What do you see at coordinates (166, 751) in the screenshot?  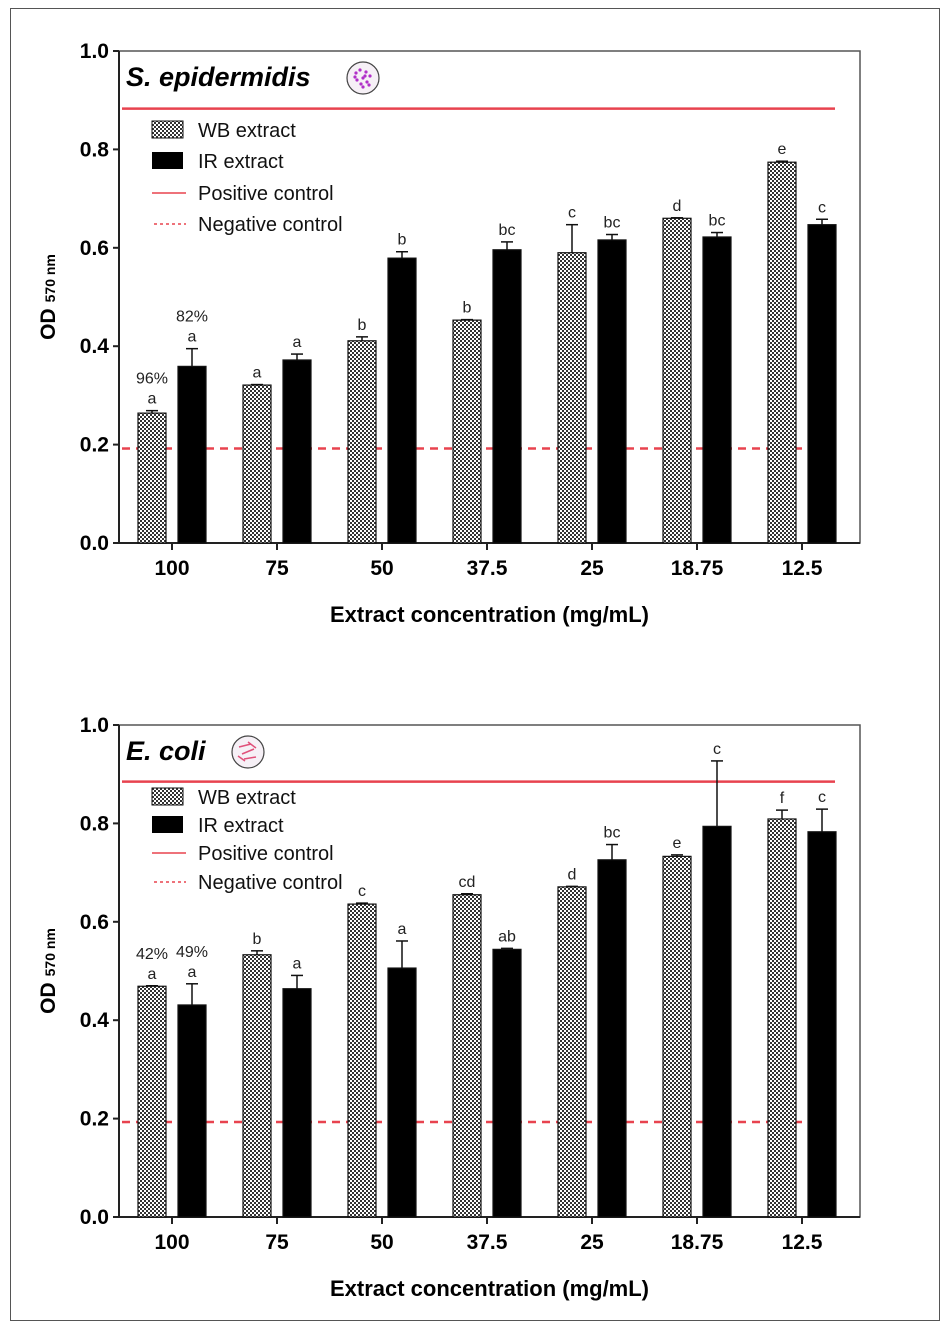 I see `panel-title: E. coli` at bounding box center [166, 751].